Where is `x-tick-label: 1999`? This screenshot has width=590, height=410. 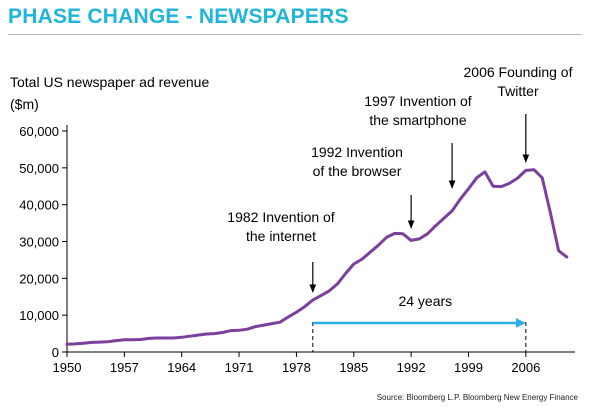 x-tick-label: 1999 is located at coordinates (468, 367).